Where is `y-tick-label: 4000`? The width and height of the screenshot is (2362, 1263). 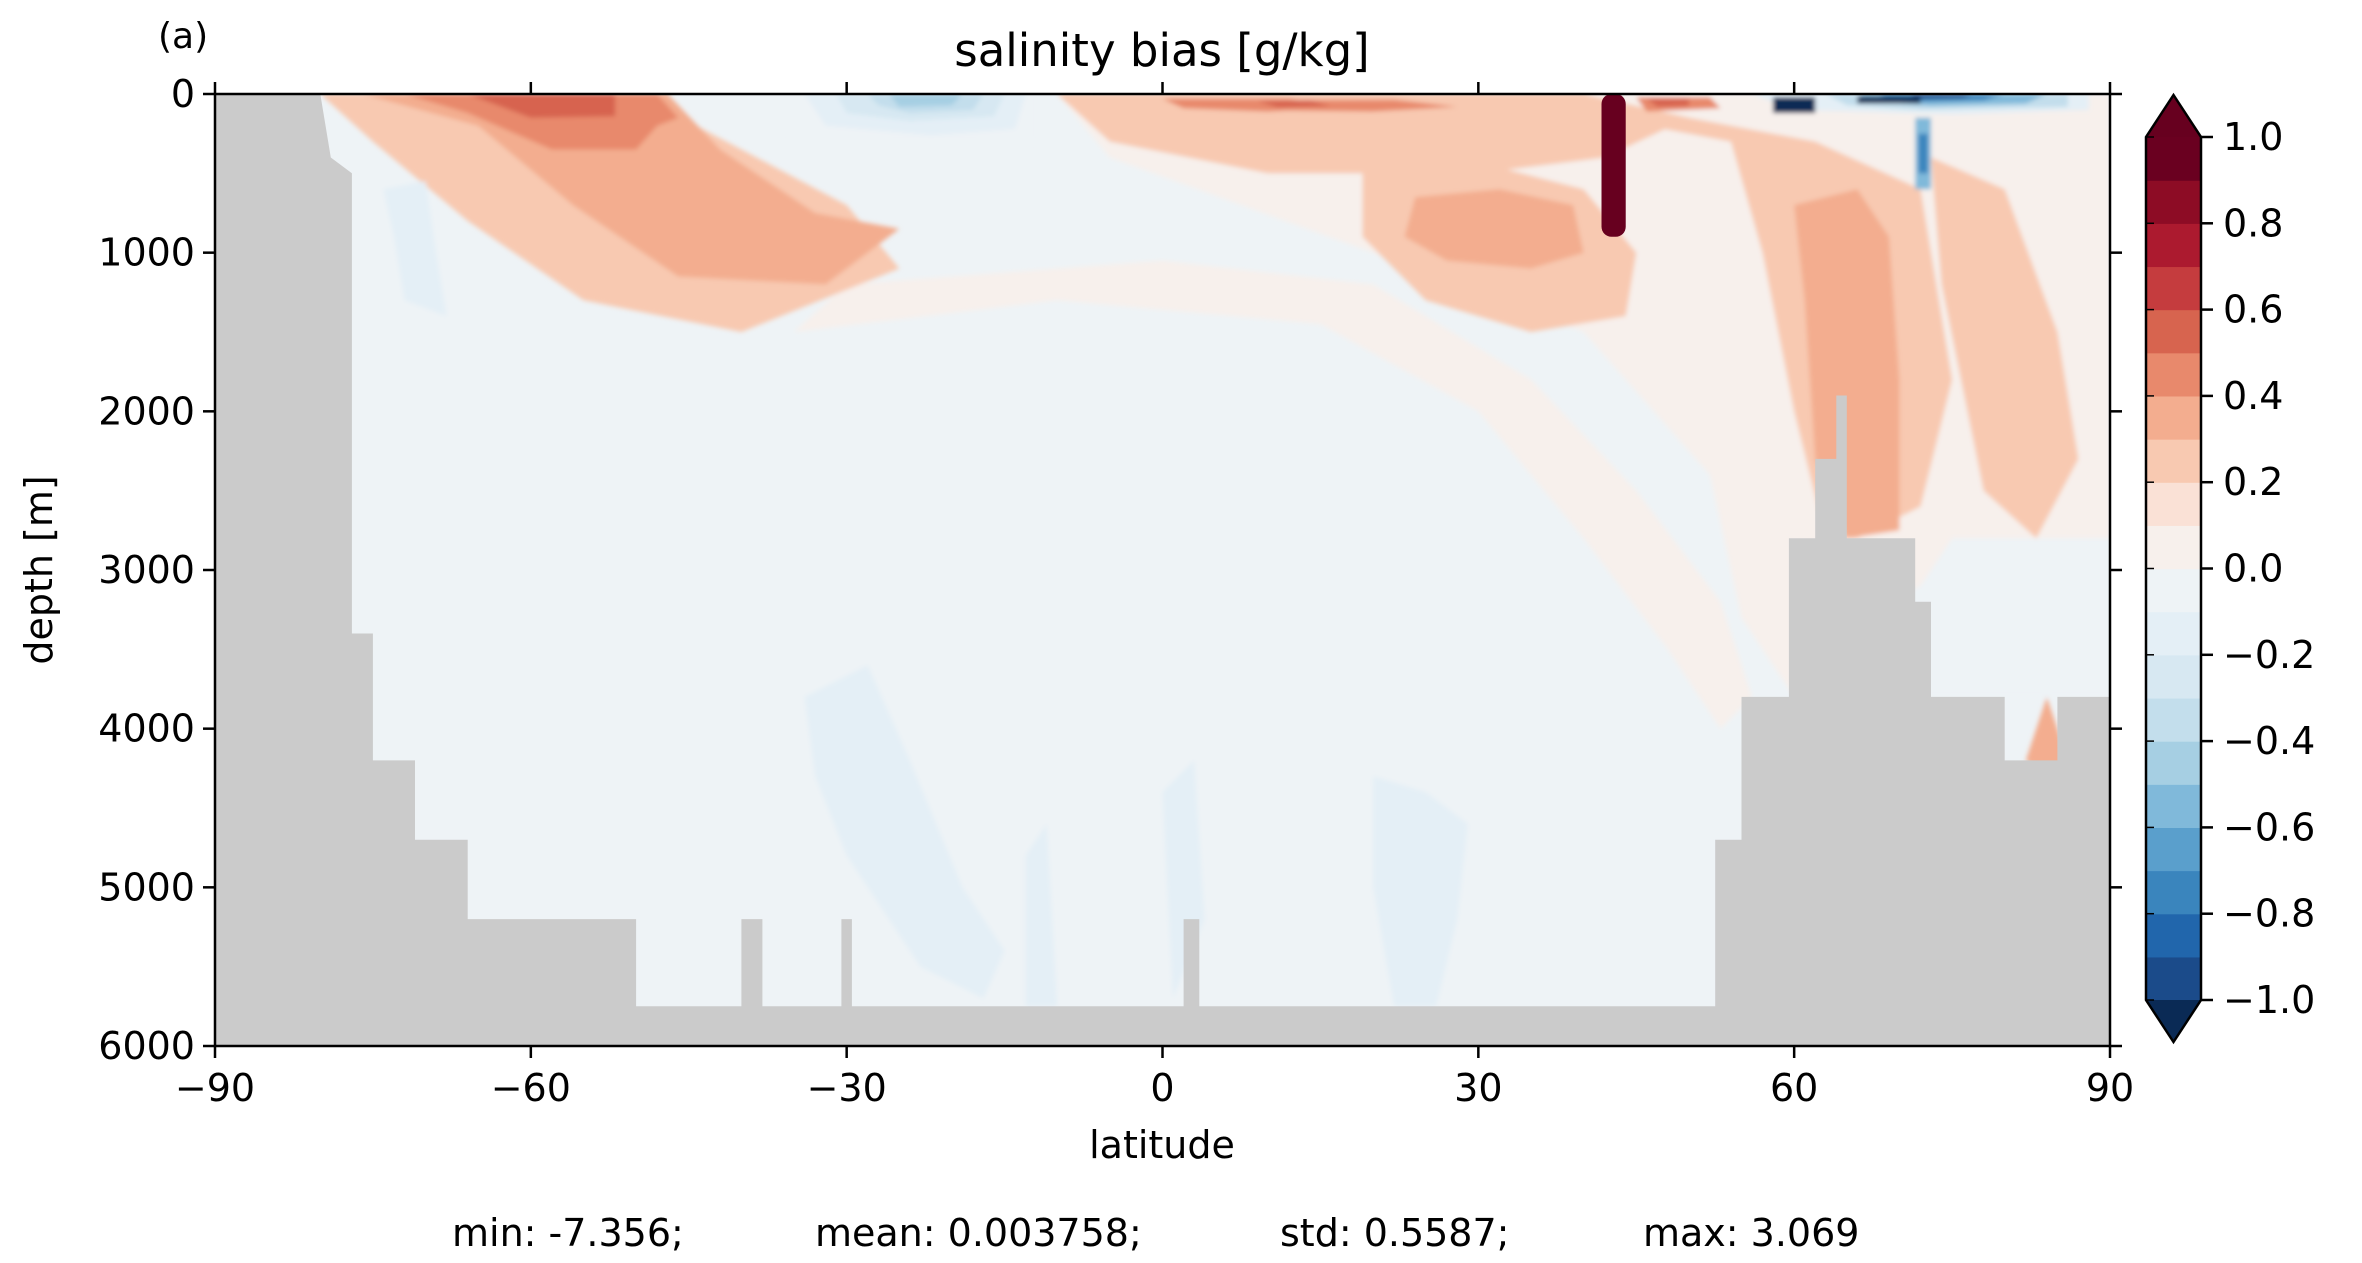
y-tick-label: 4000 is located at coordinates (146, 729).